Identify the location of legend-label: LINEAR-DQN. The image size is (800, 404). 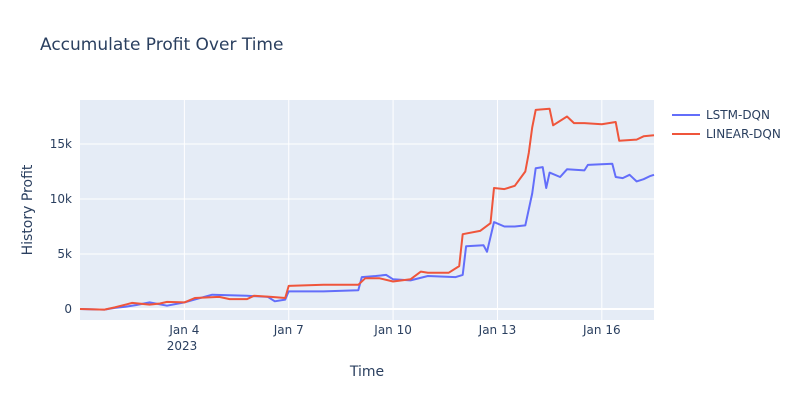
(743, 134).